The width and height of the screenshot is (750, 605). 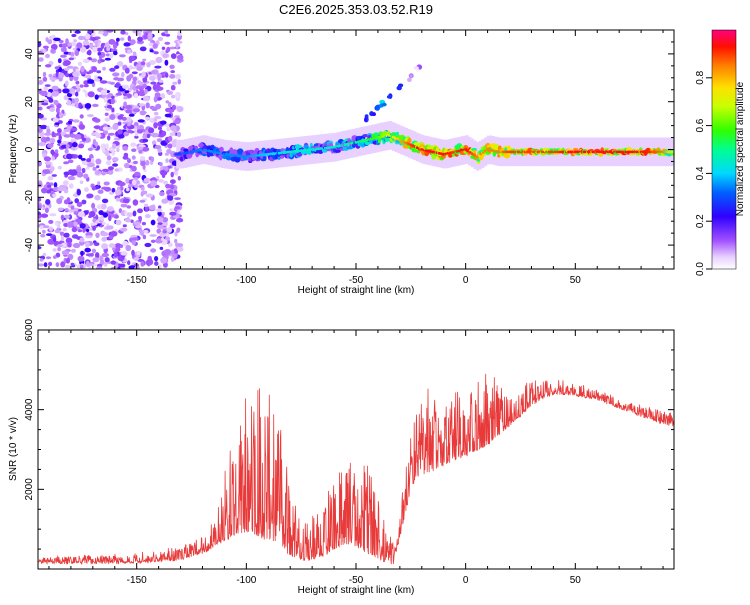 What do you see at coordinates (356, 9) in the screenshot?
I see `figure-title: C2E6.2025.353.03.52.R19` at bounding box center [356, 9].